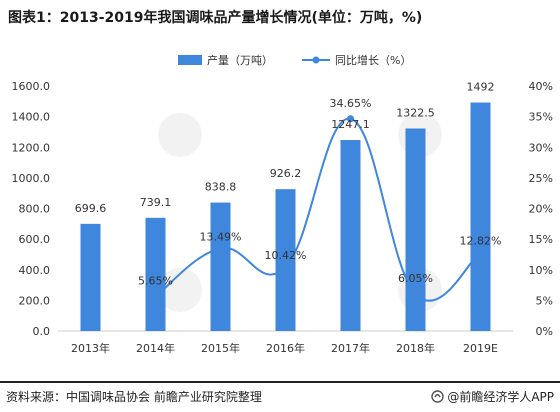 The image size is (560, 412). What do you see at coordinates (285, 348) in the screenshot?
I see `x-tick-label: 2016年` at bounding box center [285, 348].